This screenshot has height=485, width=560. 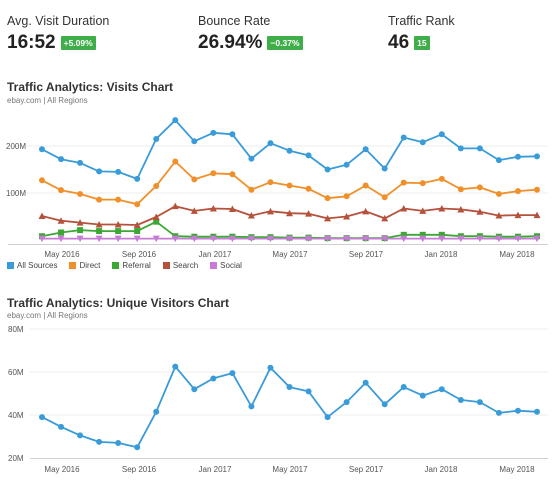 What do you see at coordinates (131, 265) in the screenshot?
I see `legend-item-referral: Referral` at bounding box center [131, 265].